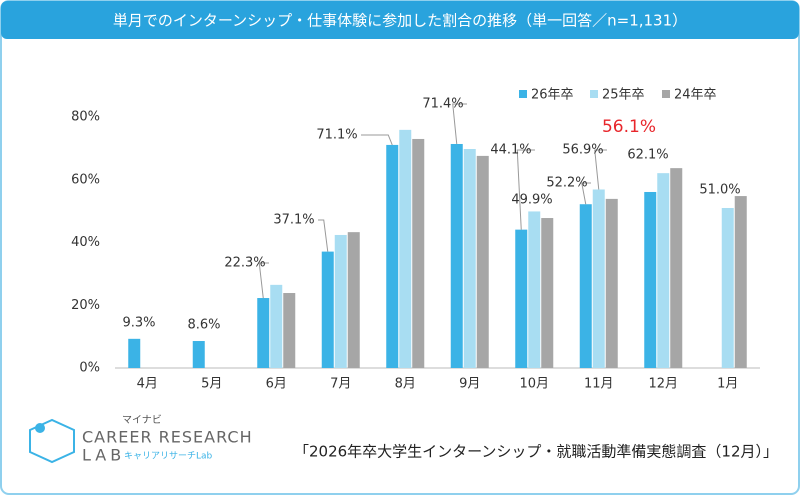  What do you see at coordinates (211, 384) in the screenshot?
I see `x-tick-label: 5月` at bounding box center [211, 384].